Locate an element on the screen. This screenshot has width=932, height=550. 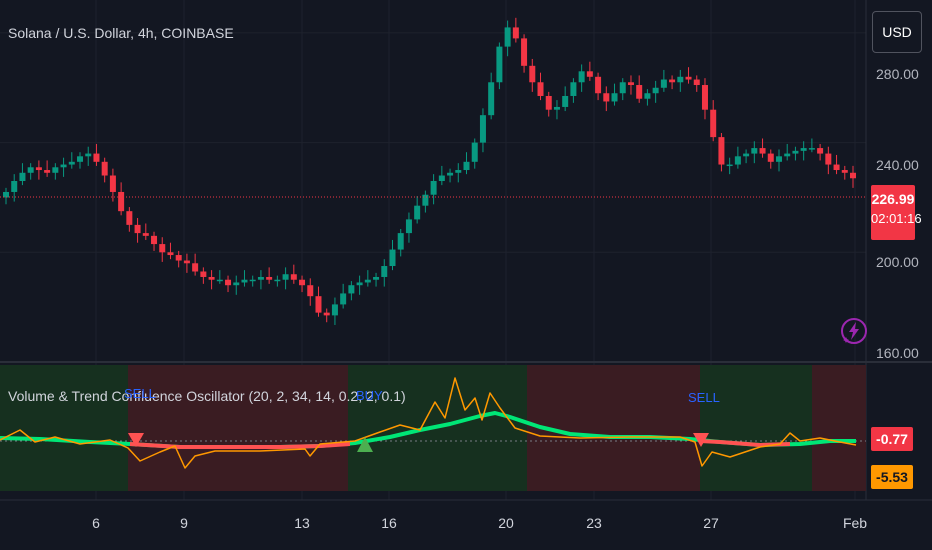
time-tick: 23 is located at coordinates (594, 523).